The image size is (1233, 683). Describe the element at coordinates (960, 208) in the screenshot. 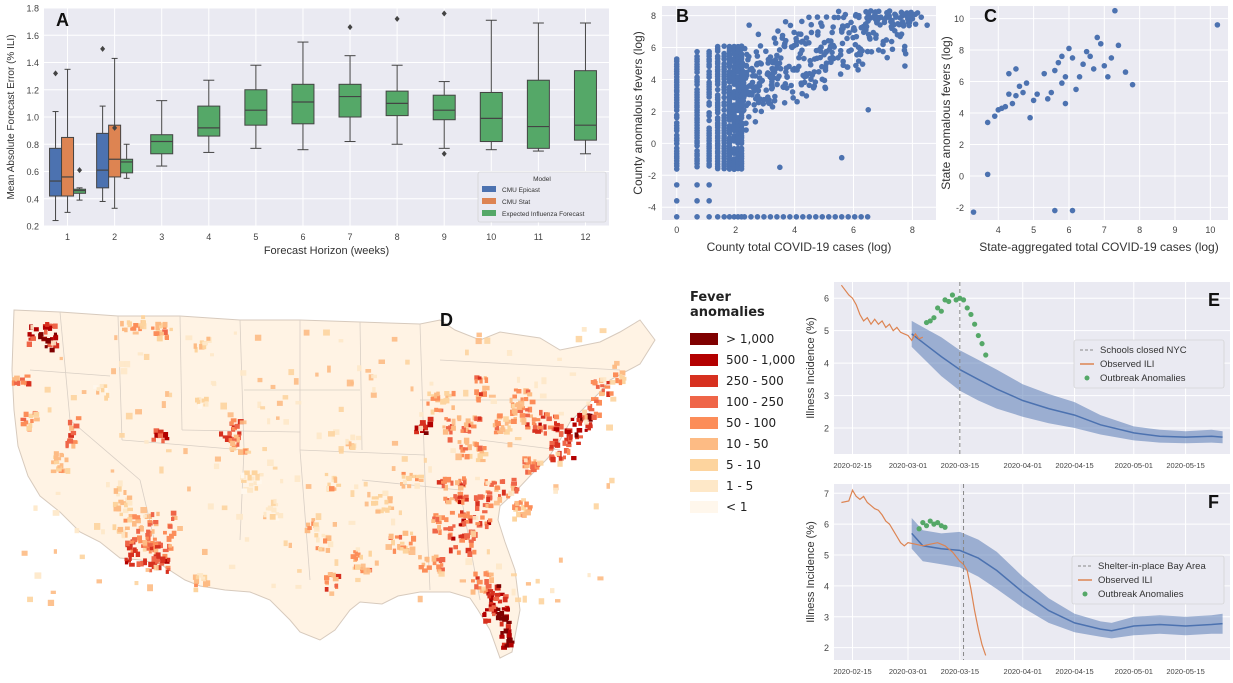

I see `y-tick-label: -2` at that location.